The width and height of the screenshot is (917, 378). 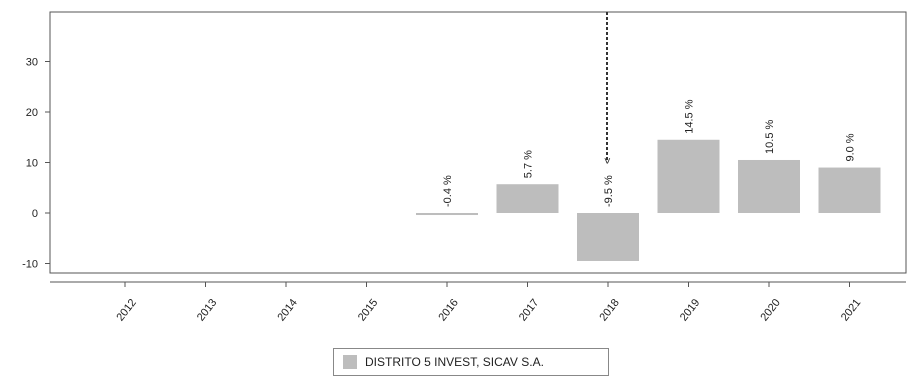 I want to click on legend: DISTRITO 5 INVEST, SICAV S.A., so click(x=471, y=362).